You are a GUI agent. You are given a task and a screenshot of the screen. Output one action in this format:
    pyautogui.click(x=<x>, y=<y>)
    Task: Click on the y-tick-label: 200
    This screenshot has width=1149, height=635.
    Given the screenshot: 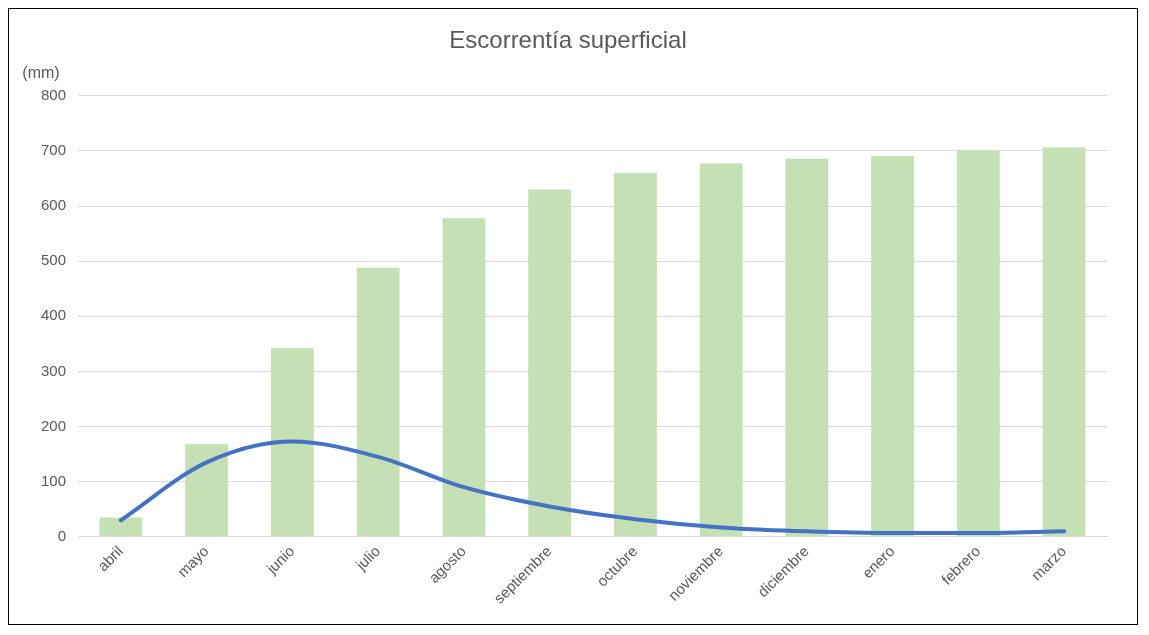 What is the action you would take?
    pyautogui.click(x=54, y=425)
    